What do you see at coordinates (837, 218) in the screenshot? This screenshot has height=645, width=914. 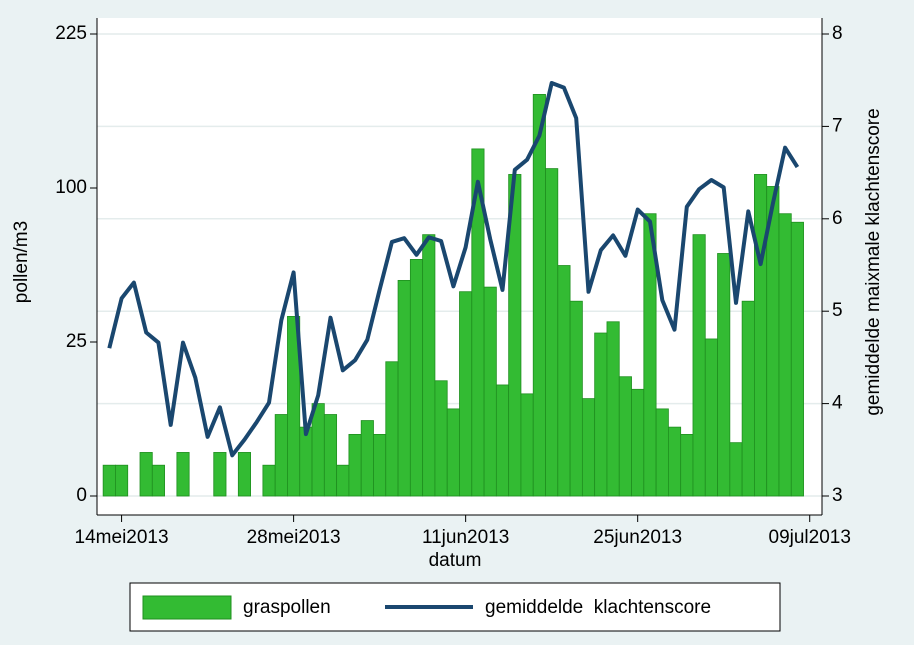 I see `y2-tick-label: 6` at bounding box center [837, 218].